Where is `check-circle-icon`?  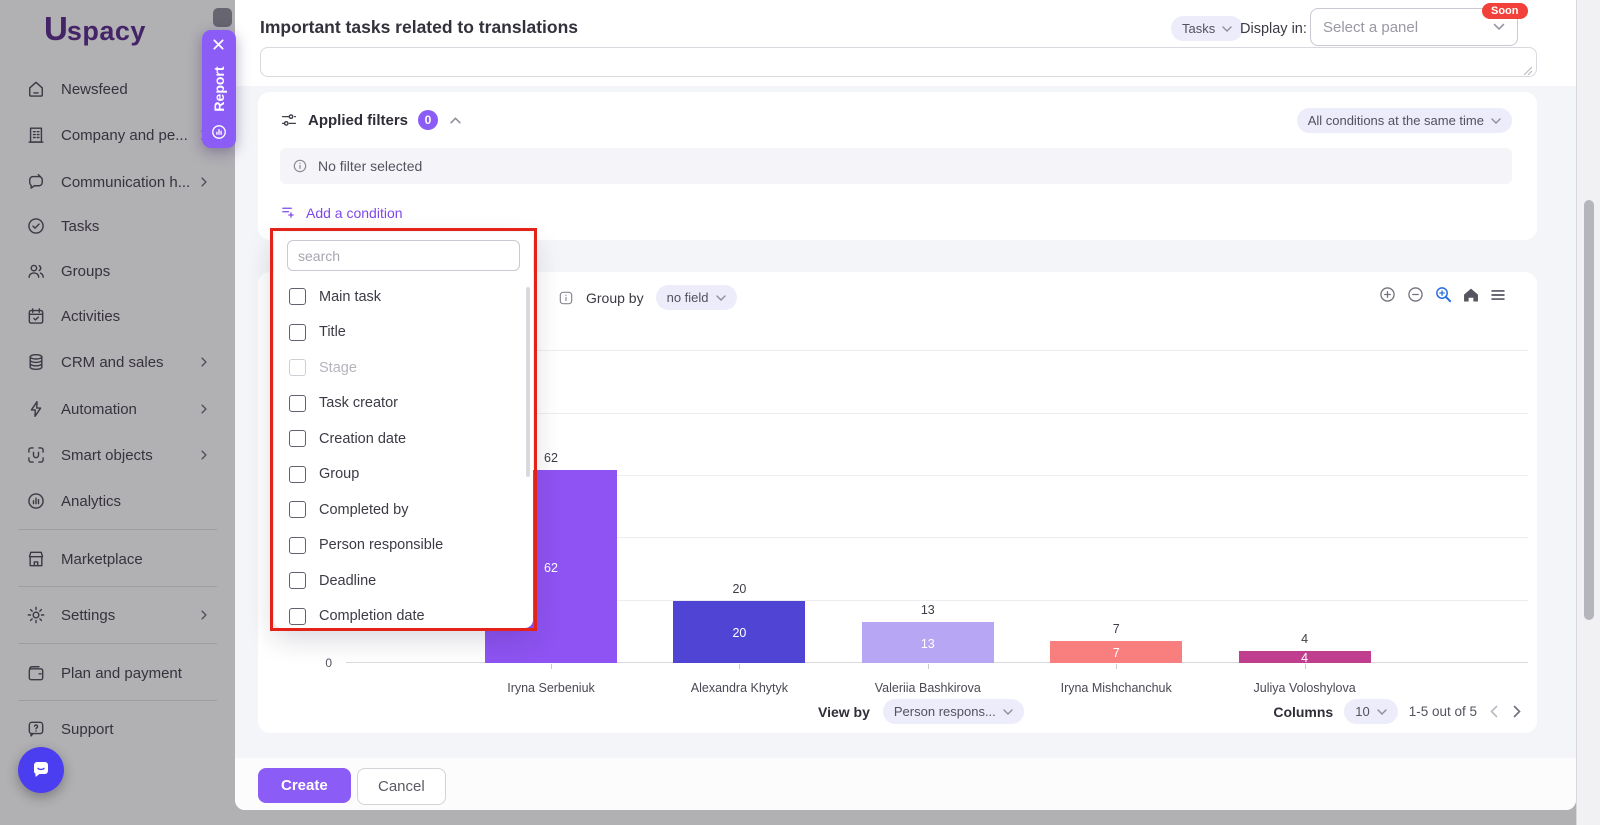 check-circle-icon is located at coordinates (36, 226).